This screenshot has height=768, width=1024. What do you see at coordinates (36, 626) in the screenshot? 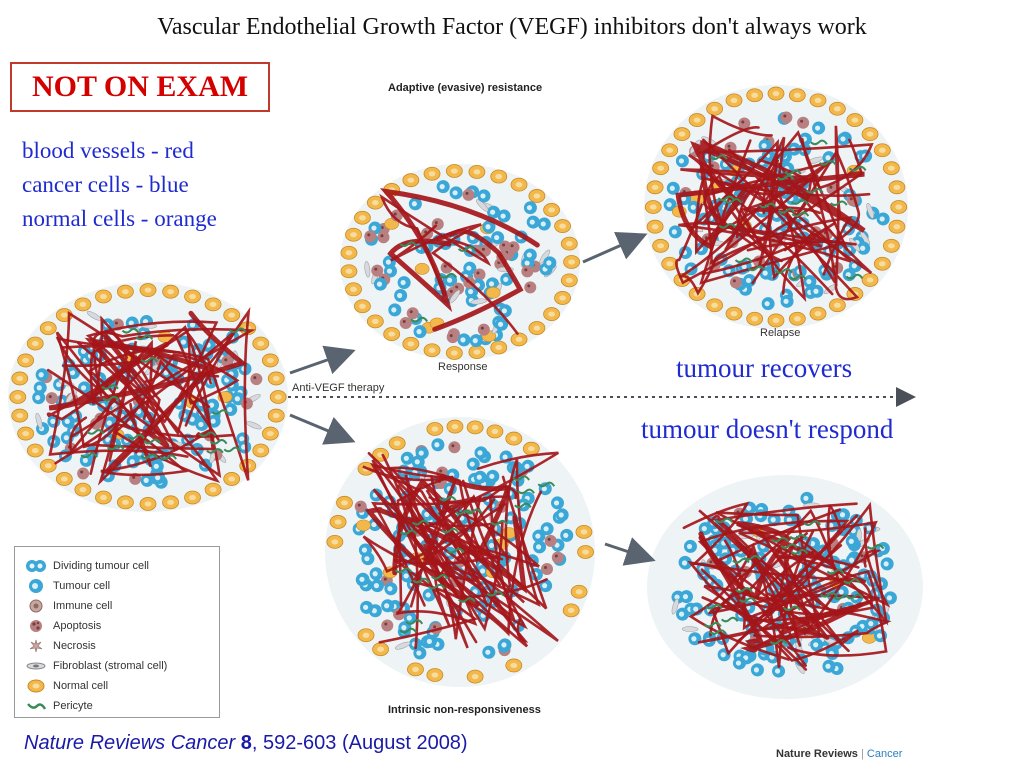
I see `apoptosis-icon` at bounding box center [36, 626].